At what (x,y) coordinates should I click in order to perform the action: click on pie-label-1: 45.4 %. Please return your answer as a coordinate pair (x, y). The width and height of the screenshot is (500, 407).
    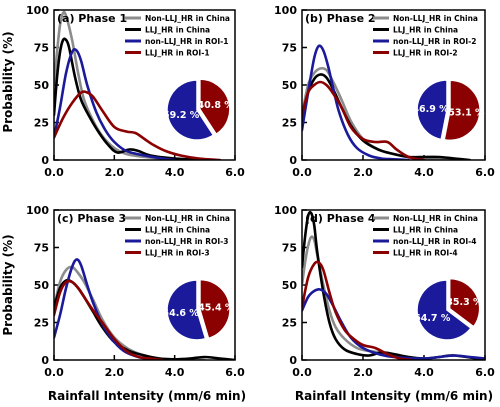
    Looking at the image, I should click on (216, 308).